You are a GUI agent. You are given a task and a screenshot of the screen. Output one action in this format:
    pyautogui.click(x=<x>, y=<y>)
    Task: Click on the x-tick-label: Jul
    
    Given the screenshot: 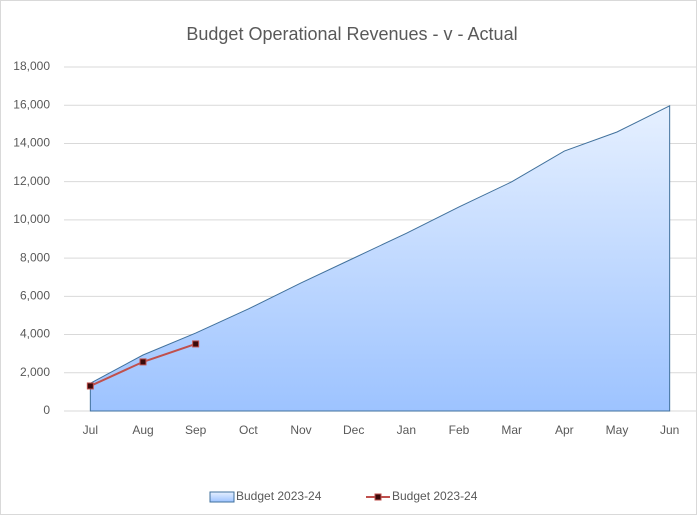 What is the action you would take?
    pyautogui.click(x=90, y=430)
    